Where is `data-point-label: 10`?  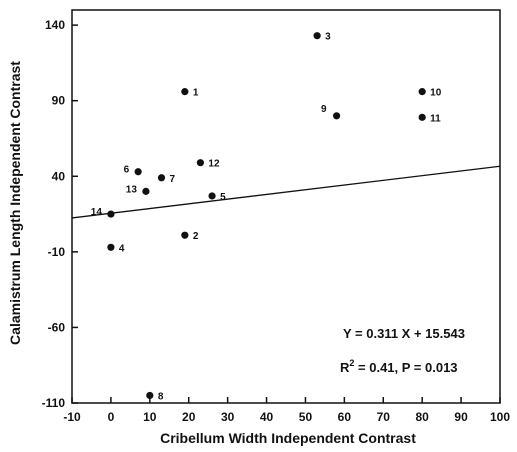 data-point-label: 10 is located at coordinates (436, 93).